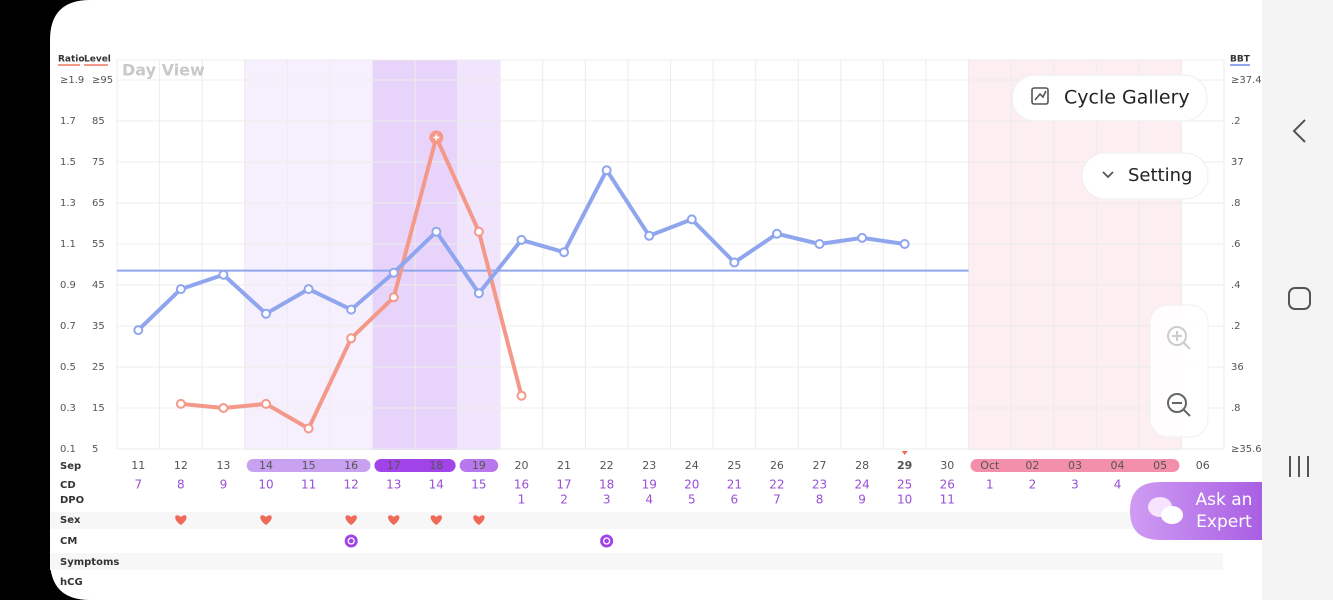  What do you see at coordinates (1224, 500) in the screenshot?
I see `button-label: Ask an` at bounding box center [1224, 500].